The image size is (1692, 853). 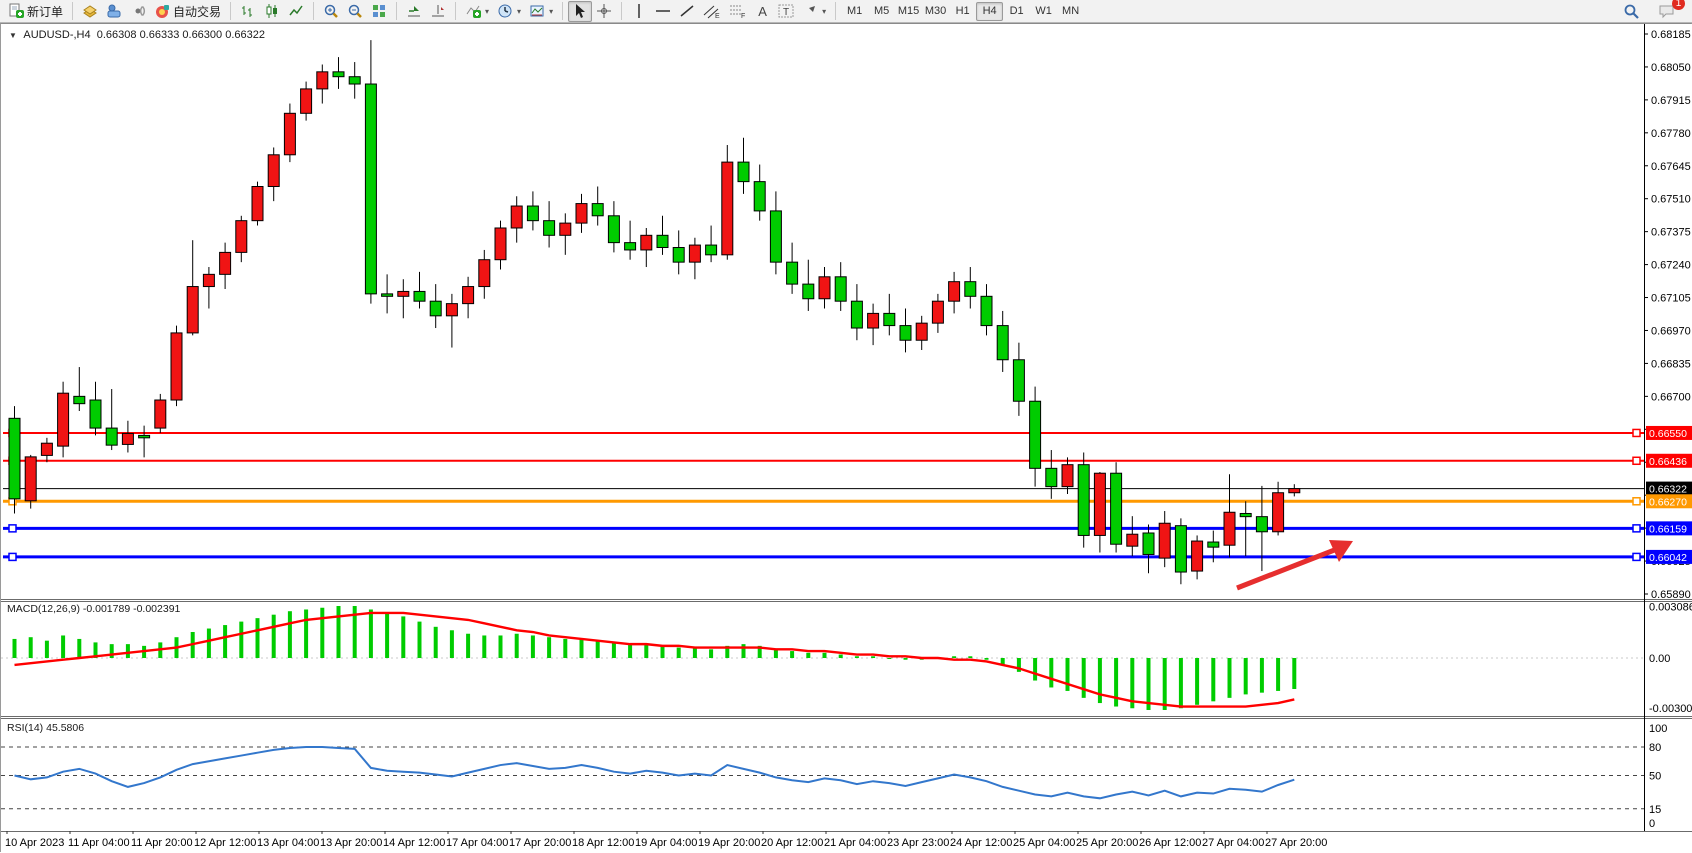 I want to click on timeframe-m5: M5, so click(x=881, y=11).